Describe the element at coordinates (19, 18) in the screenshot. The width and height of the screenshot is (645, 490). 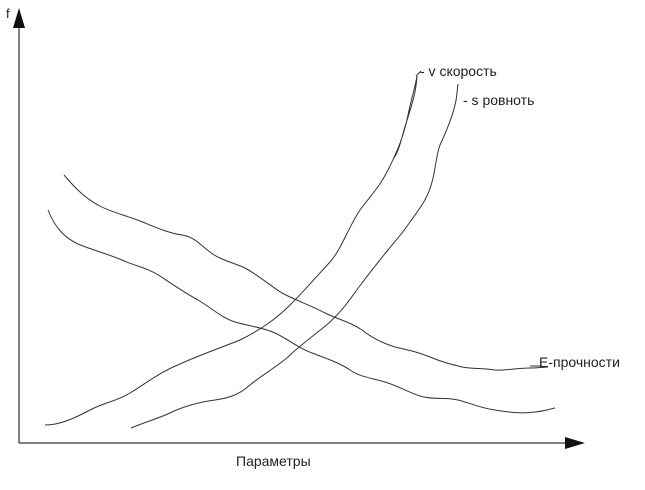
I see `y-axis-arrowhead` at that location.